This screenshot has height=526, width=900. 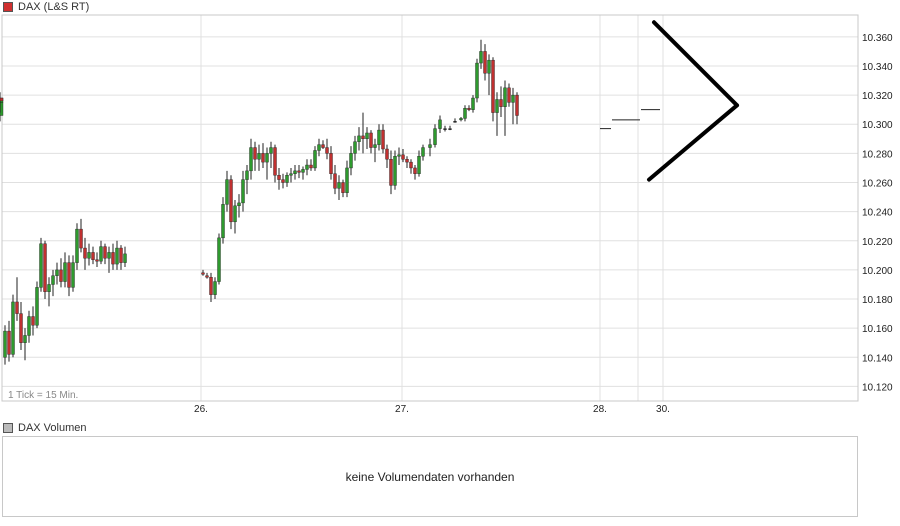 I want to click on volume-legend-swatch, so click(x=8, y=428).